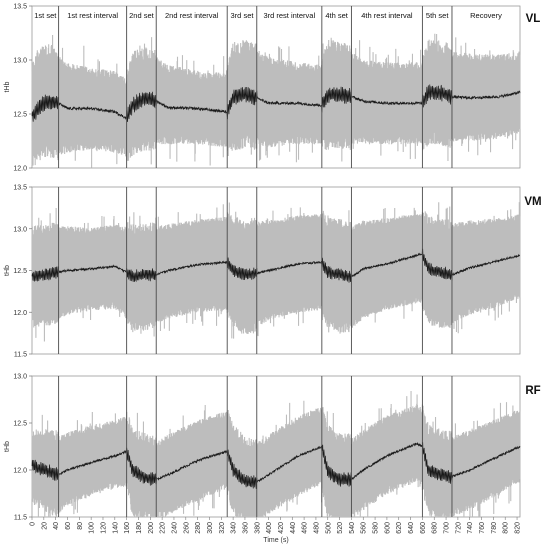 The image size is (550, 547). I want to click on x-tick-label: 140, so click(115, 528).